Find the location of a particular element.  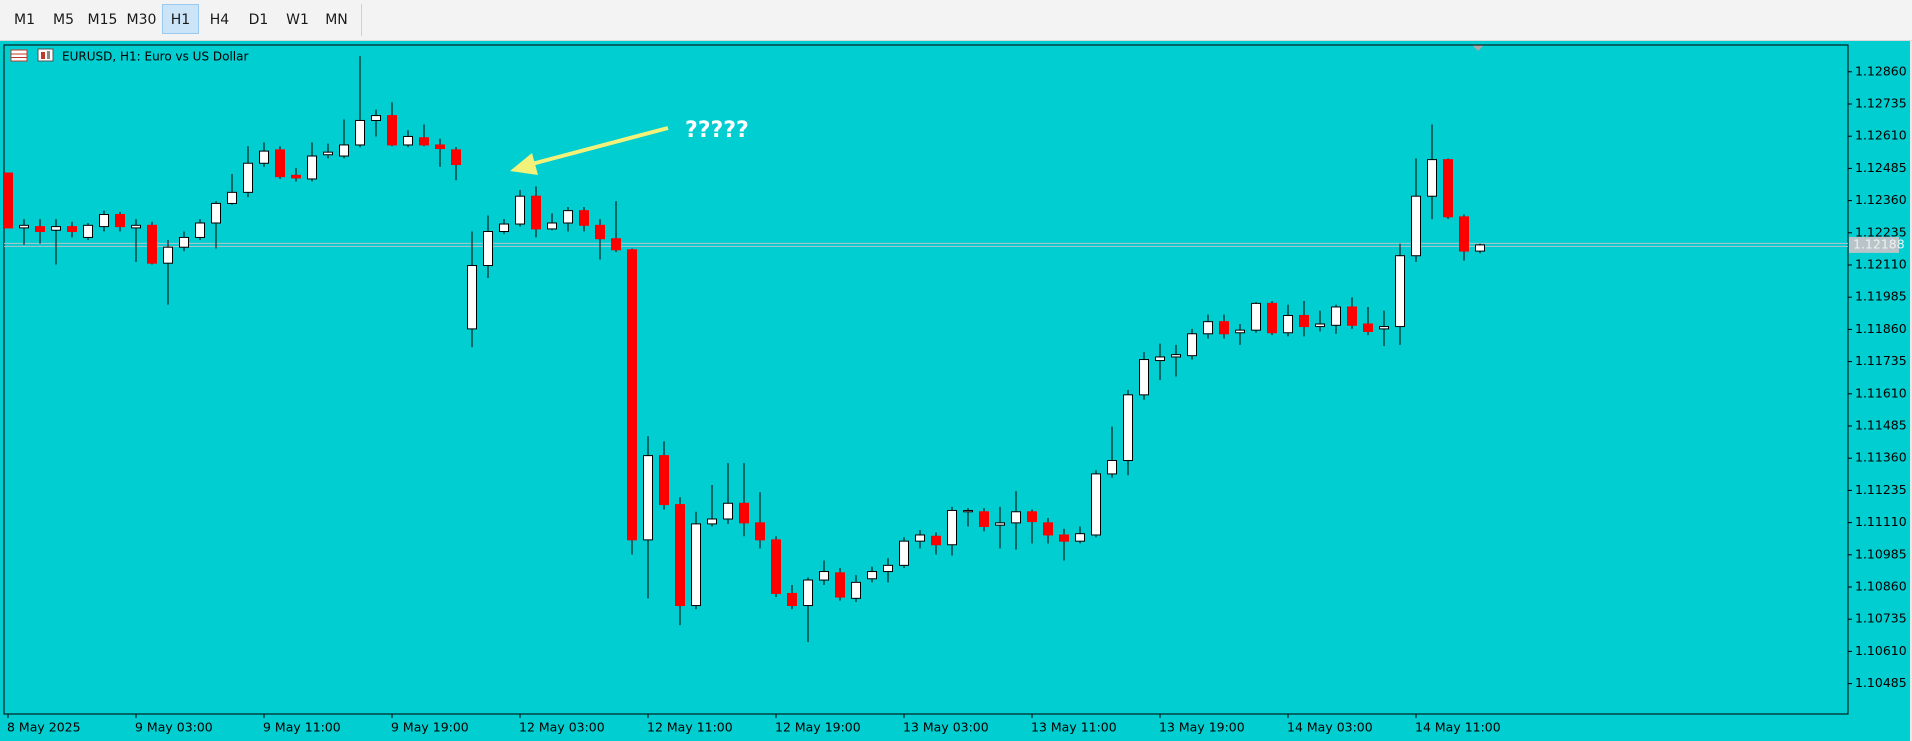

timeframe-button: MN is located at coordinates (336, 20).